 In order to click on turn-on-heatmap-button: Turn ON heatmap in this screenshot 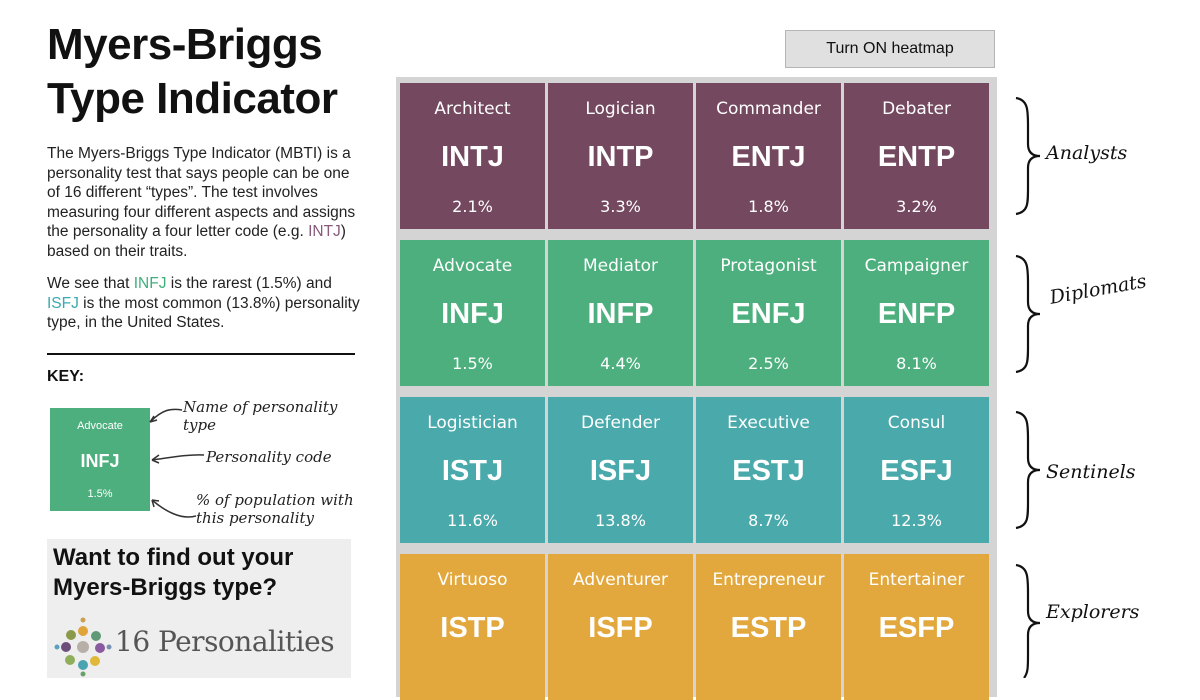, I will do `click(890, 49)`.